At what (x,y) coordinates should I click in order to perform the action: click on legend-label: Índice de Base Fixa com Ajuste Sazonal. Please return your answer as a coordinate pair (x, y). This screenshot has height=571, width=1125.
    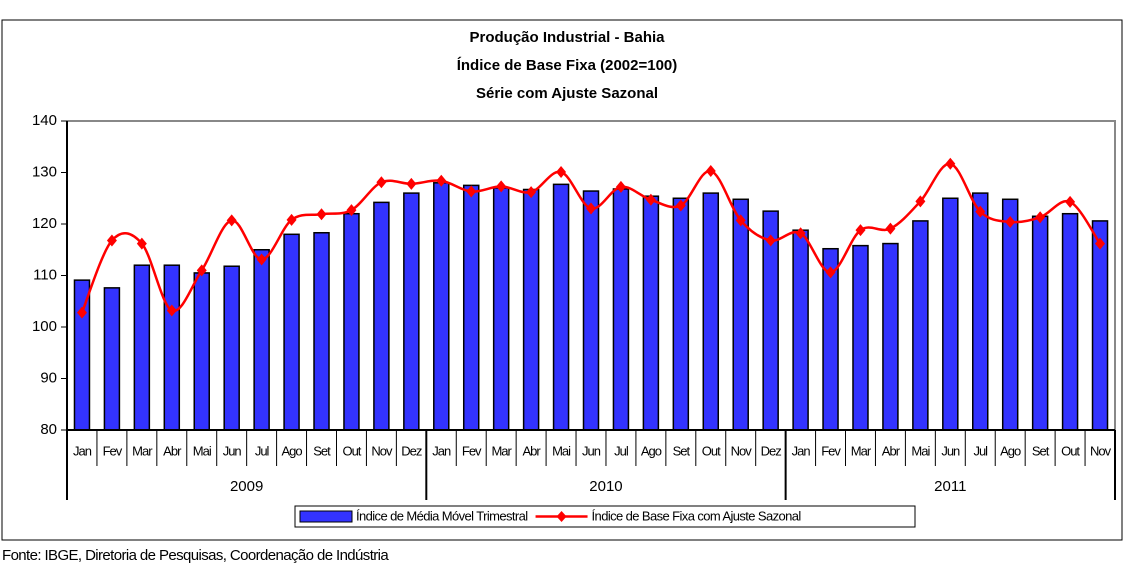
    Looking at the image, I should click on (697, 515).